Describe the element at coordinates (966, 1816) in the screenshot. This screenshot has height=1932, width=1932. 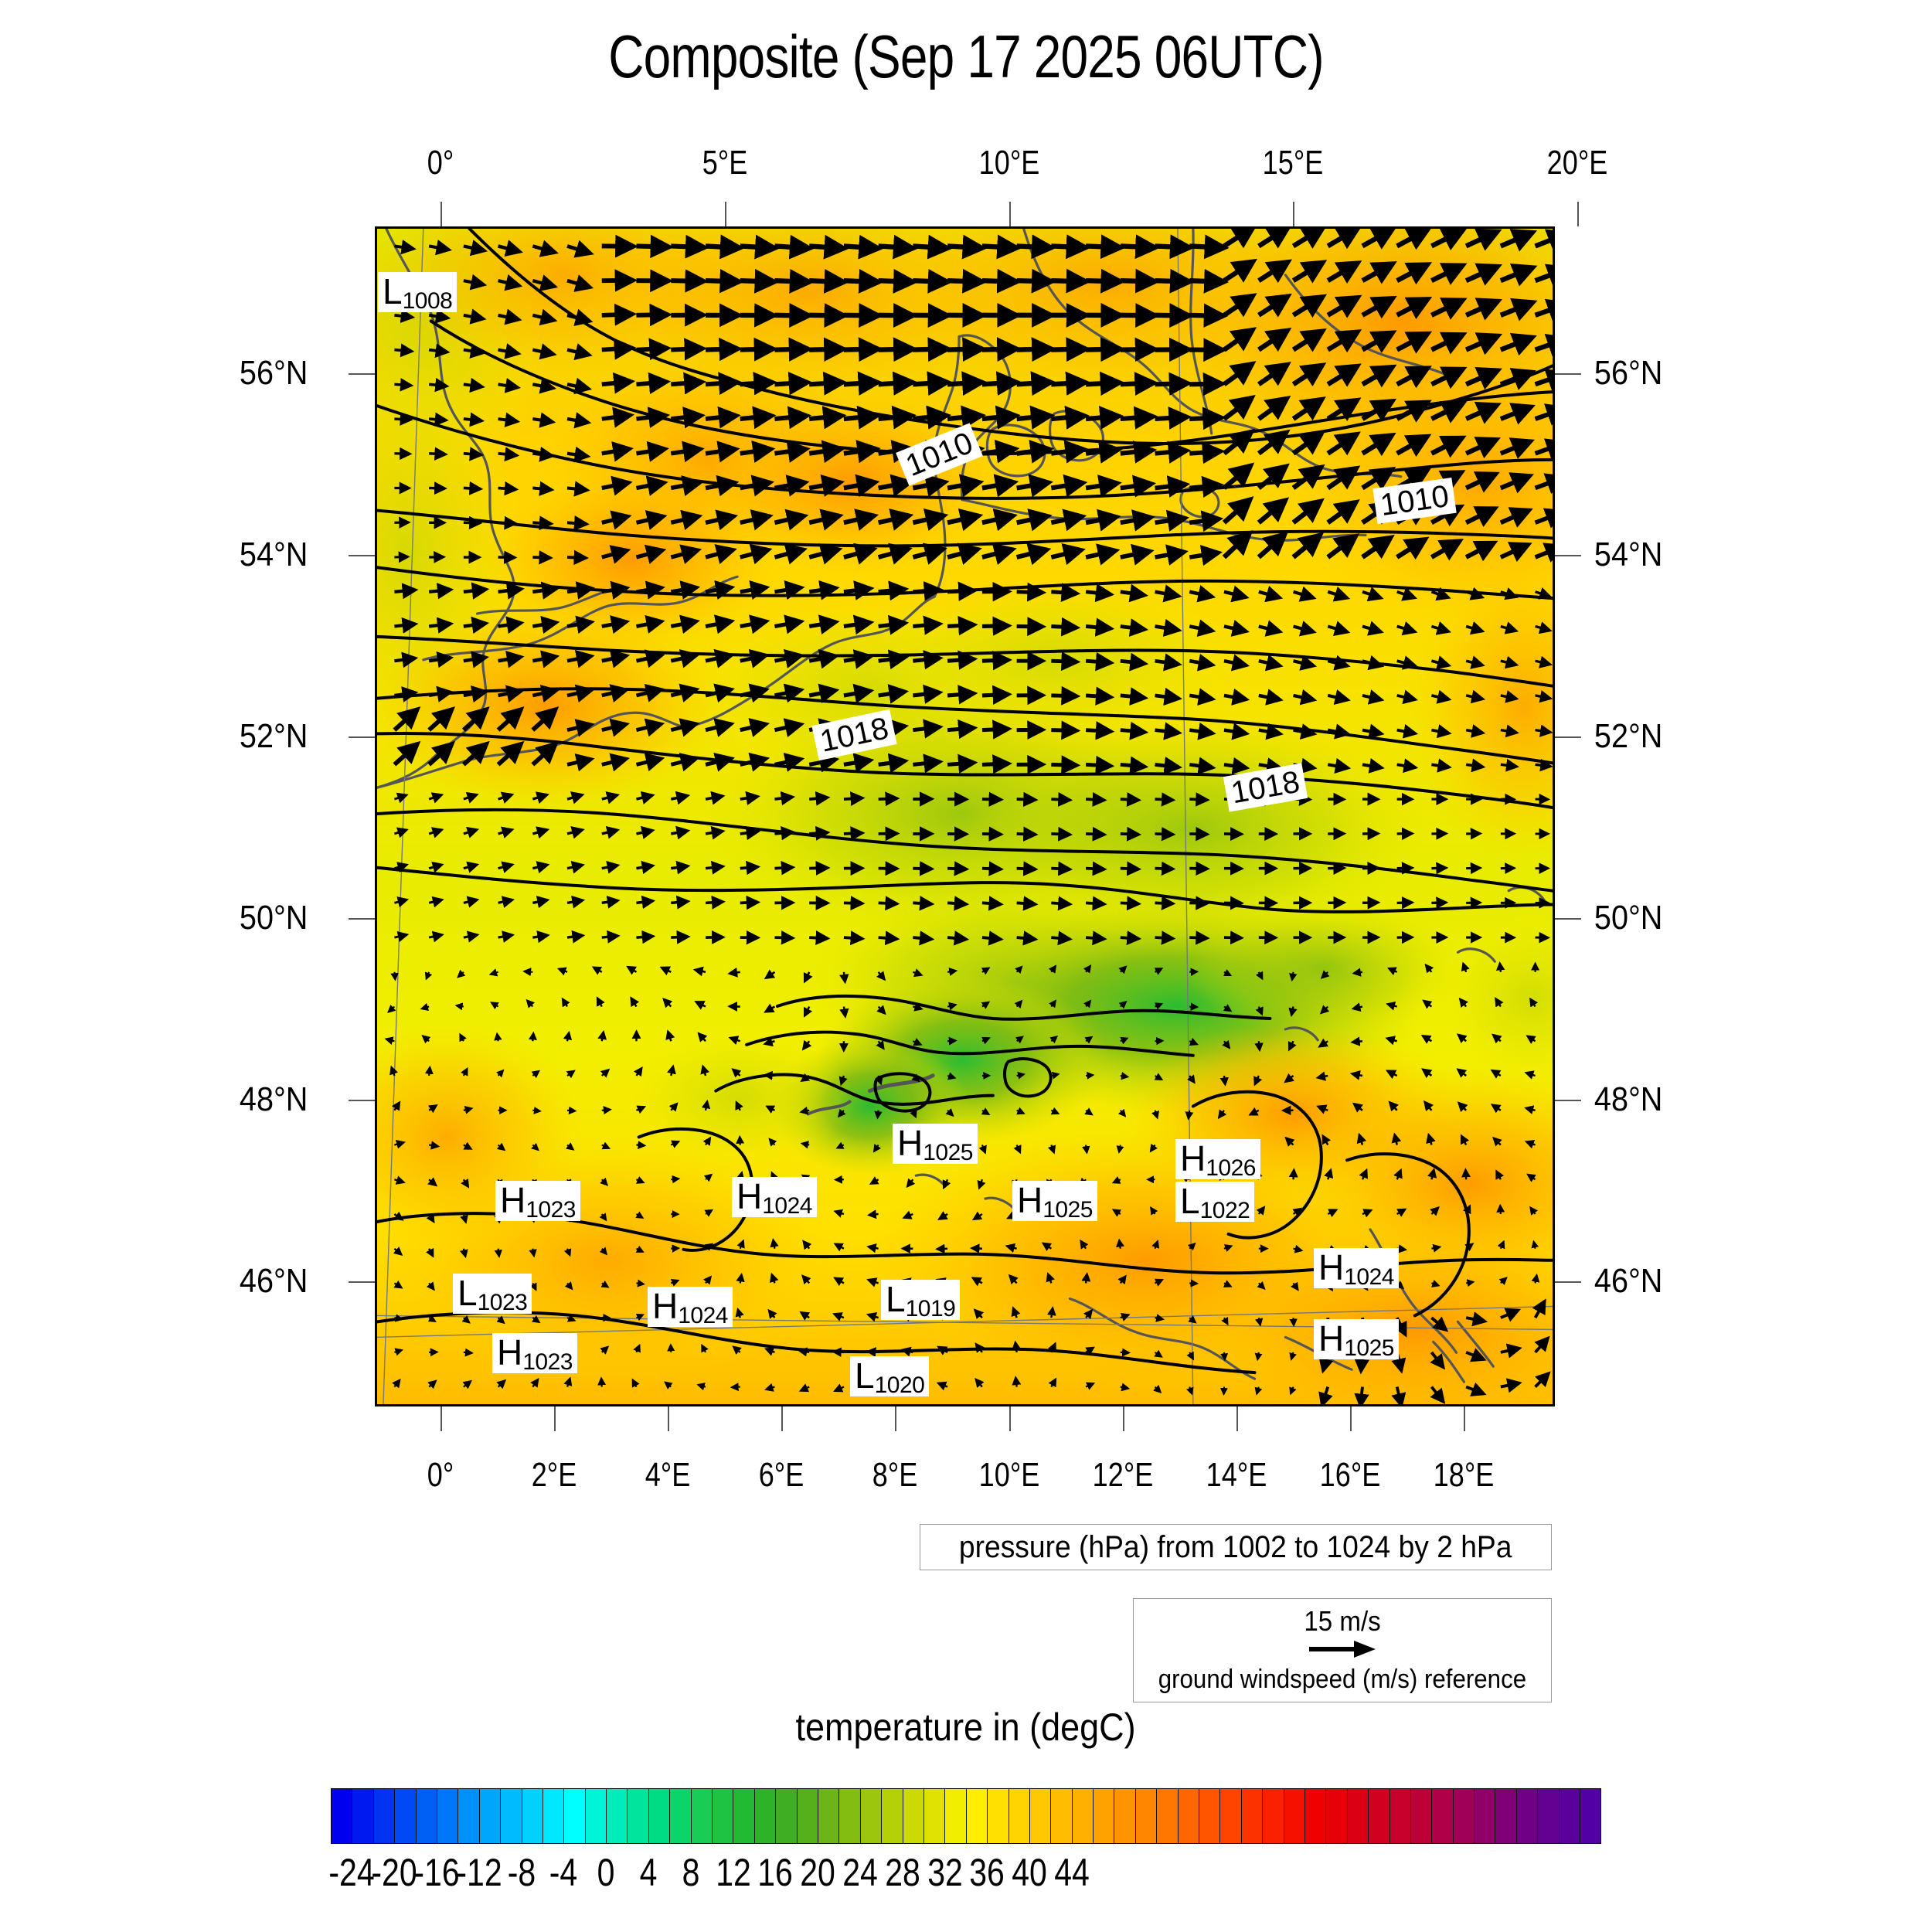
I see `temperature-colorbar` at that location.